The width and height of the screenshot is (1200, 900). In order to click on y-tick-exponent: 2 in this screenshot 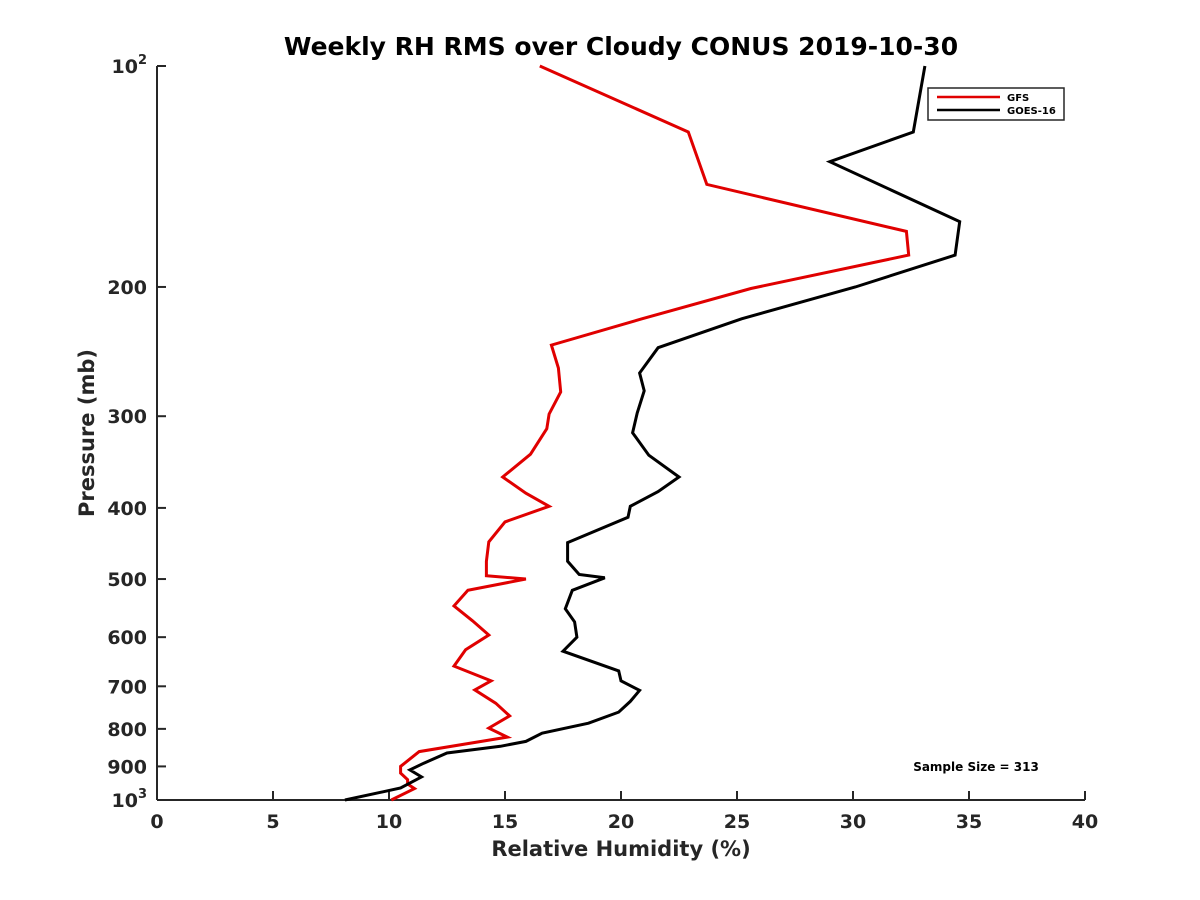, I will do `click(142, 60)`.